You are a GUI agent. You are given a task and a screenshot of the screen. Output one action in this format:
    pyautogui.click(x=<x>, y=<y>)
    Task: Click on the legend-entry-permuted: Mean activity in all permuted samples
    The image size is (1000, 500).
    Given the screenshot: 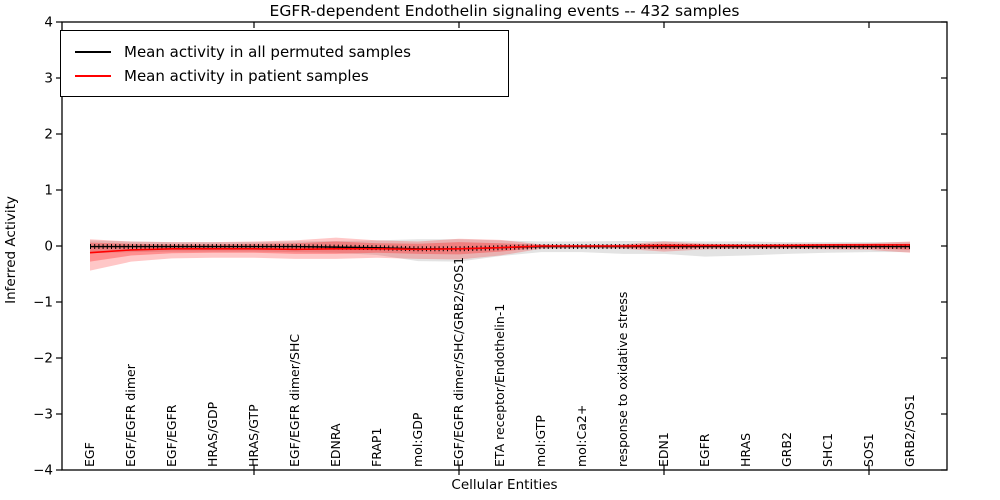 What is the action you would take?
    pyautogui.click(x=284, y=52)
    